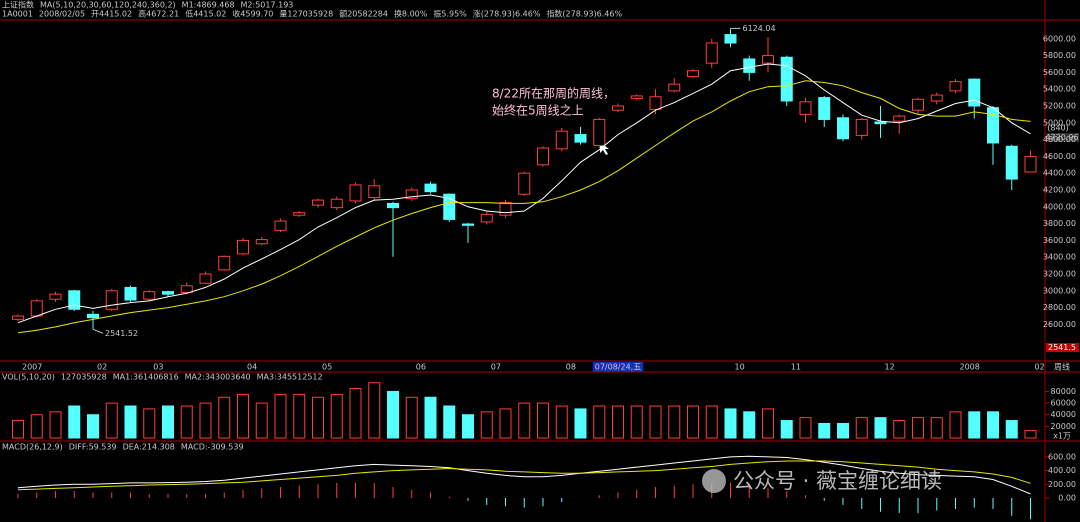 The height and width of the screenshot is (522, 1080). What do you see at coordinates (1059, 257) in the screenshot?
I see `y-tick-label: 3400.00` at bounding box center [1059, 257].